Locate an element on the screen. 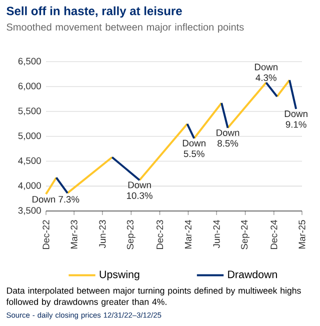 This screenshot has width=320, height=326. y-tick-label: 4,000 is located at coordinates (29, 186).